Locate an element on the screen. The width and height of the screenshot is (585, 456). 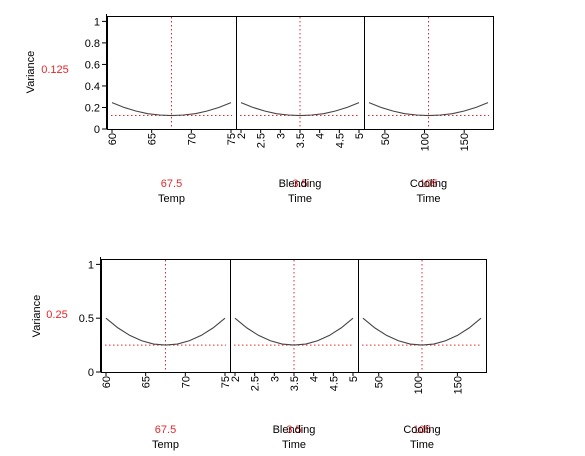
y-tick-label: 0.4 is located at coordinates (92, 87).